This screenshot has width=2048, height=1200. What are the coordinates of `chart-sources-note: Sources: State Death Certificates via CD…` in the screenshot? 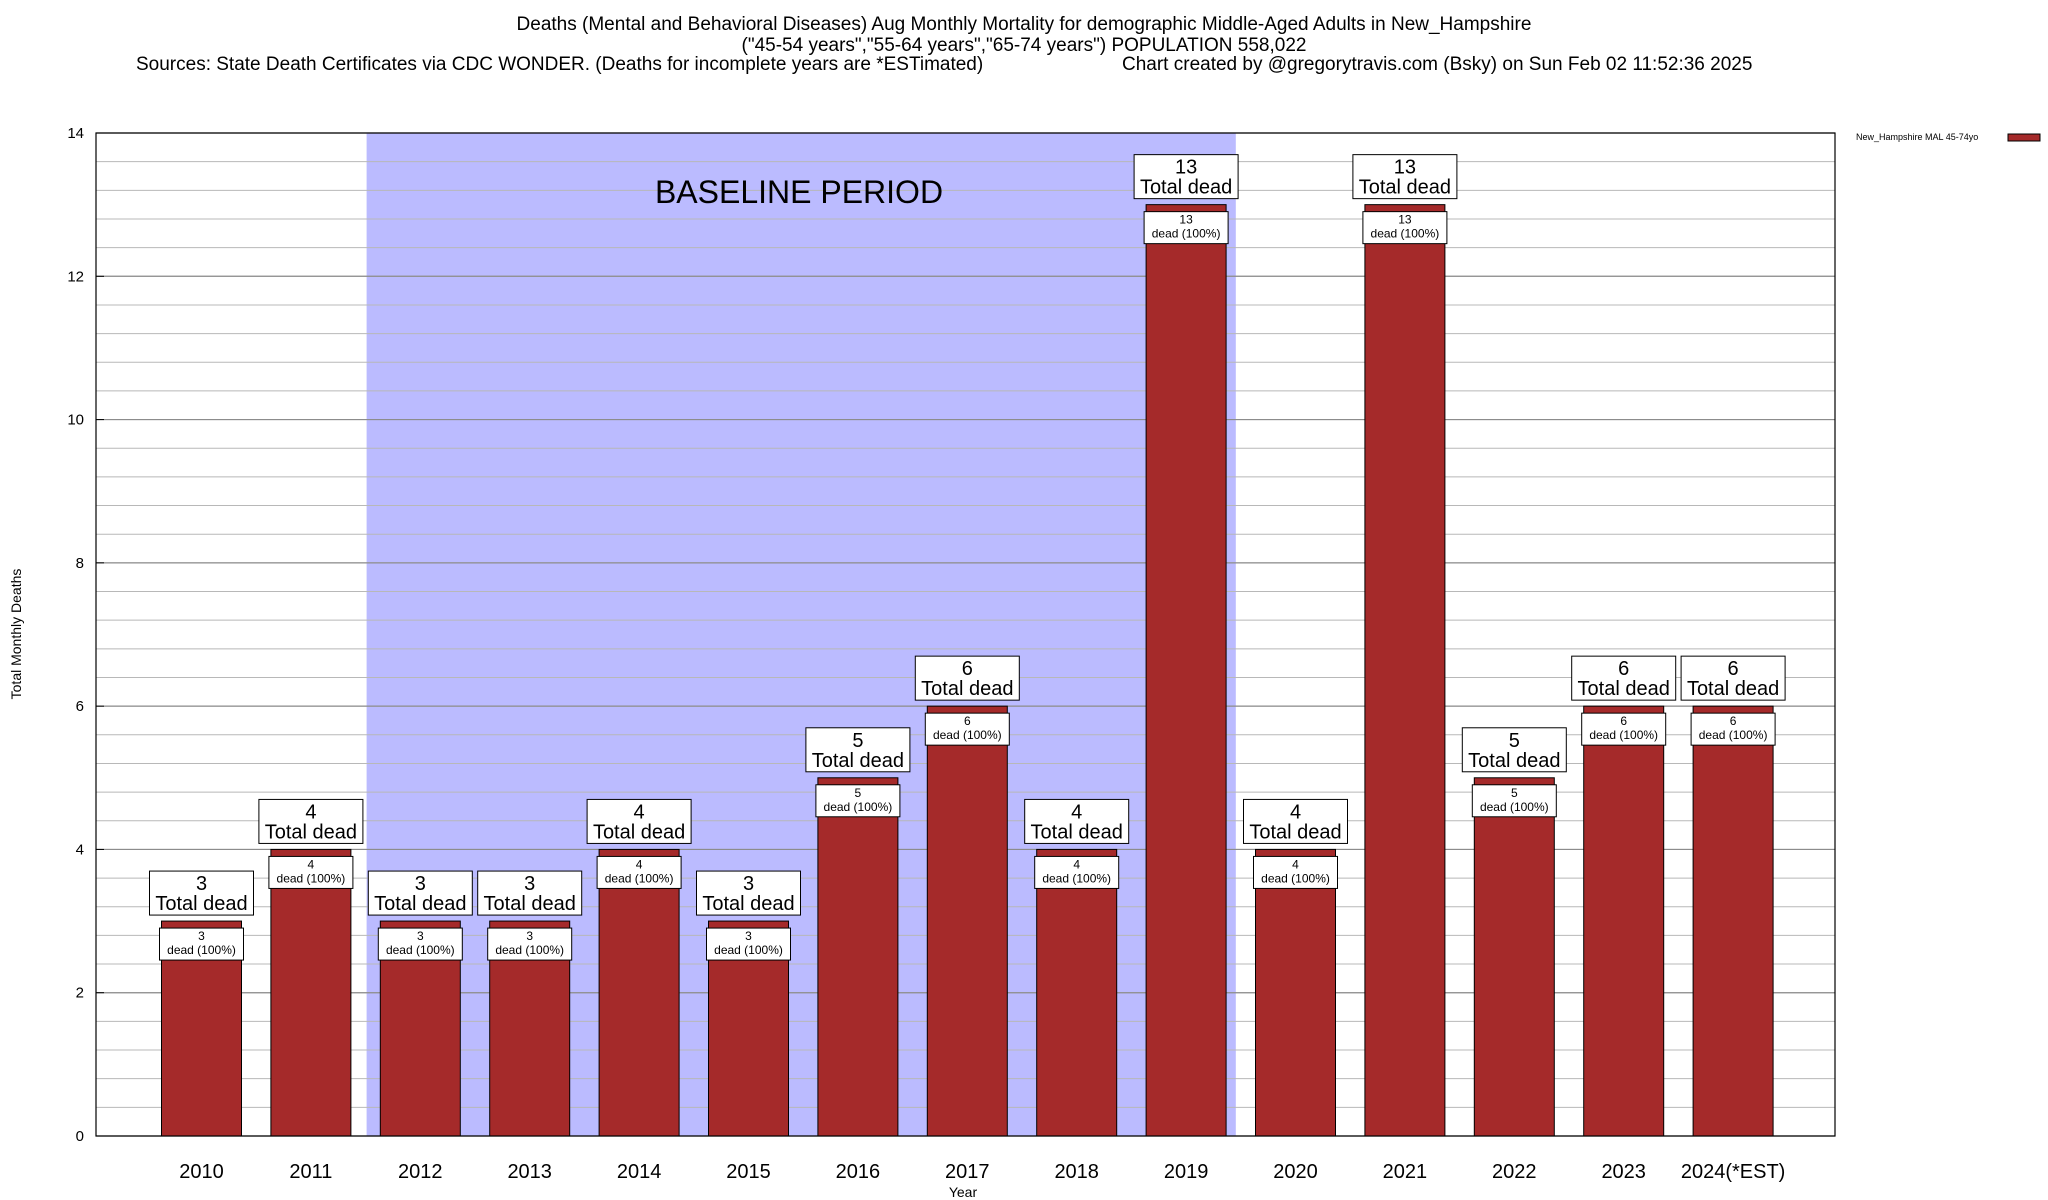 It's located at (560, 64).